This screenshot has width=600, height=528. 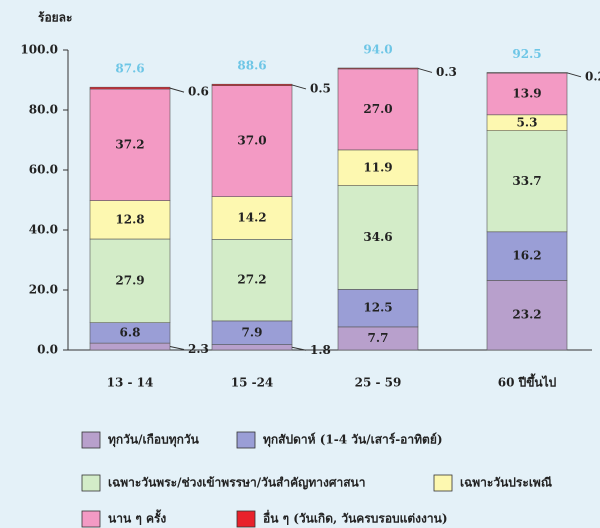 I want to click on y-tick-label: 60.0, so click(x=43, y=170).